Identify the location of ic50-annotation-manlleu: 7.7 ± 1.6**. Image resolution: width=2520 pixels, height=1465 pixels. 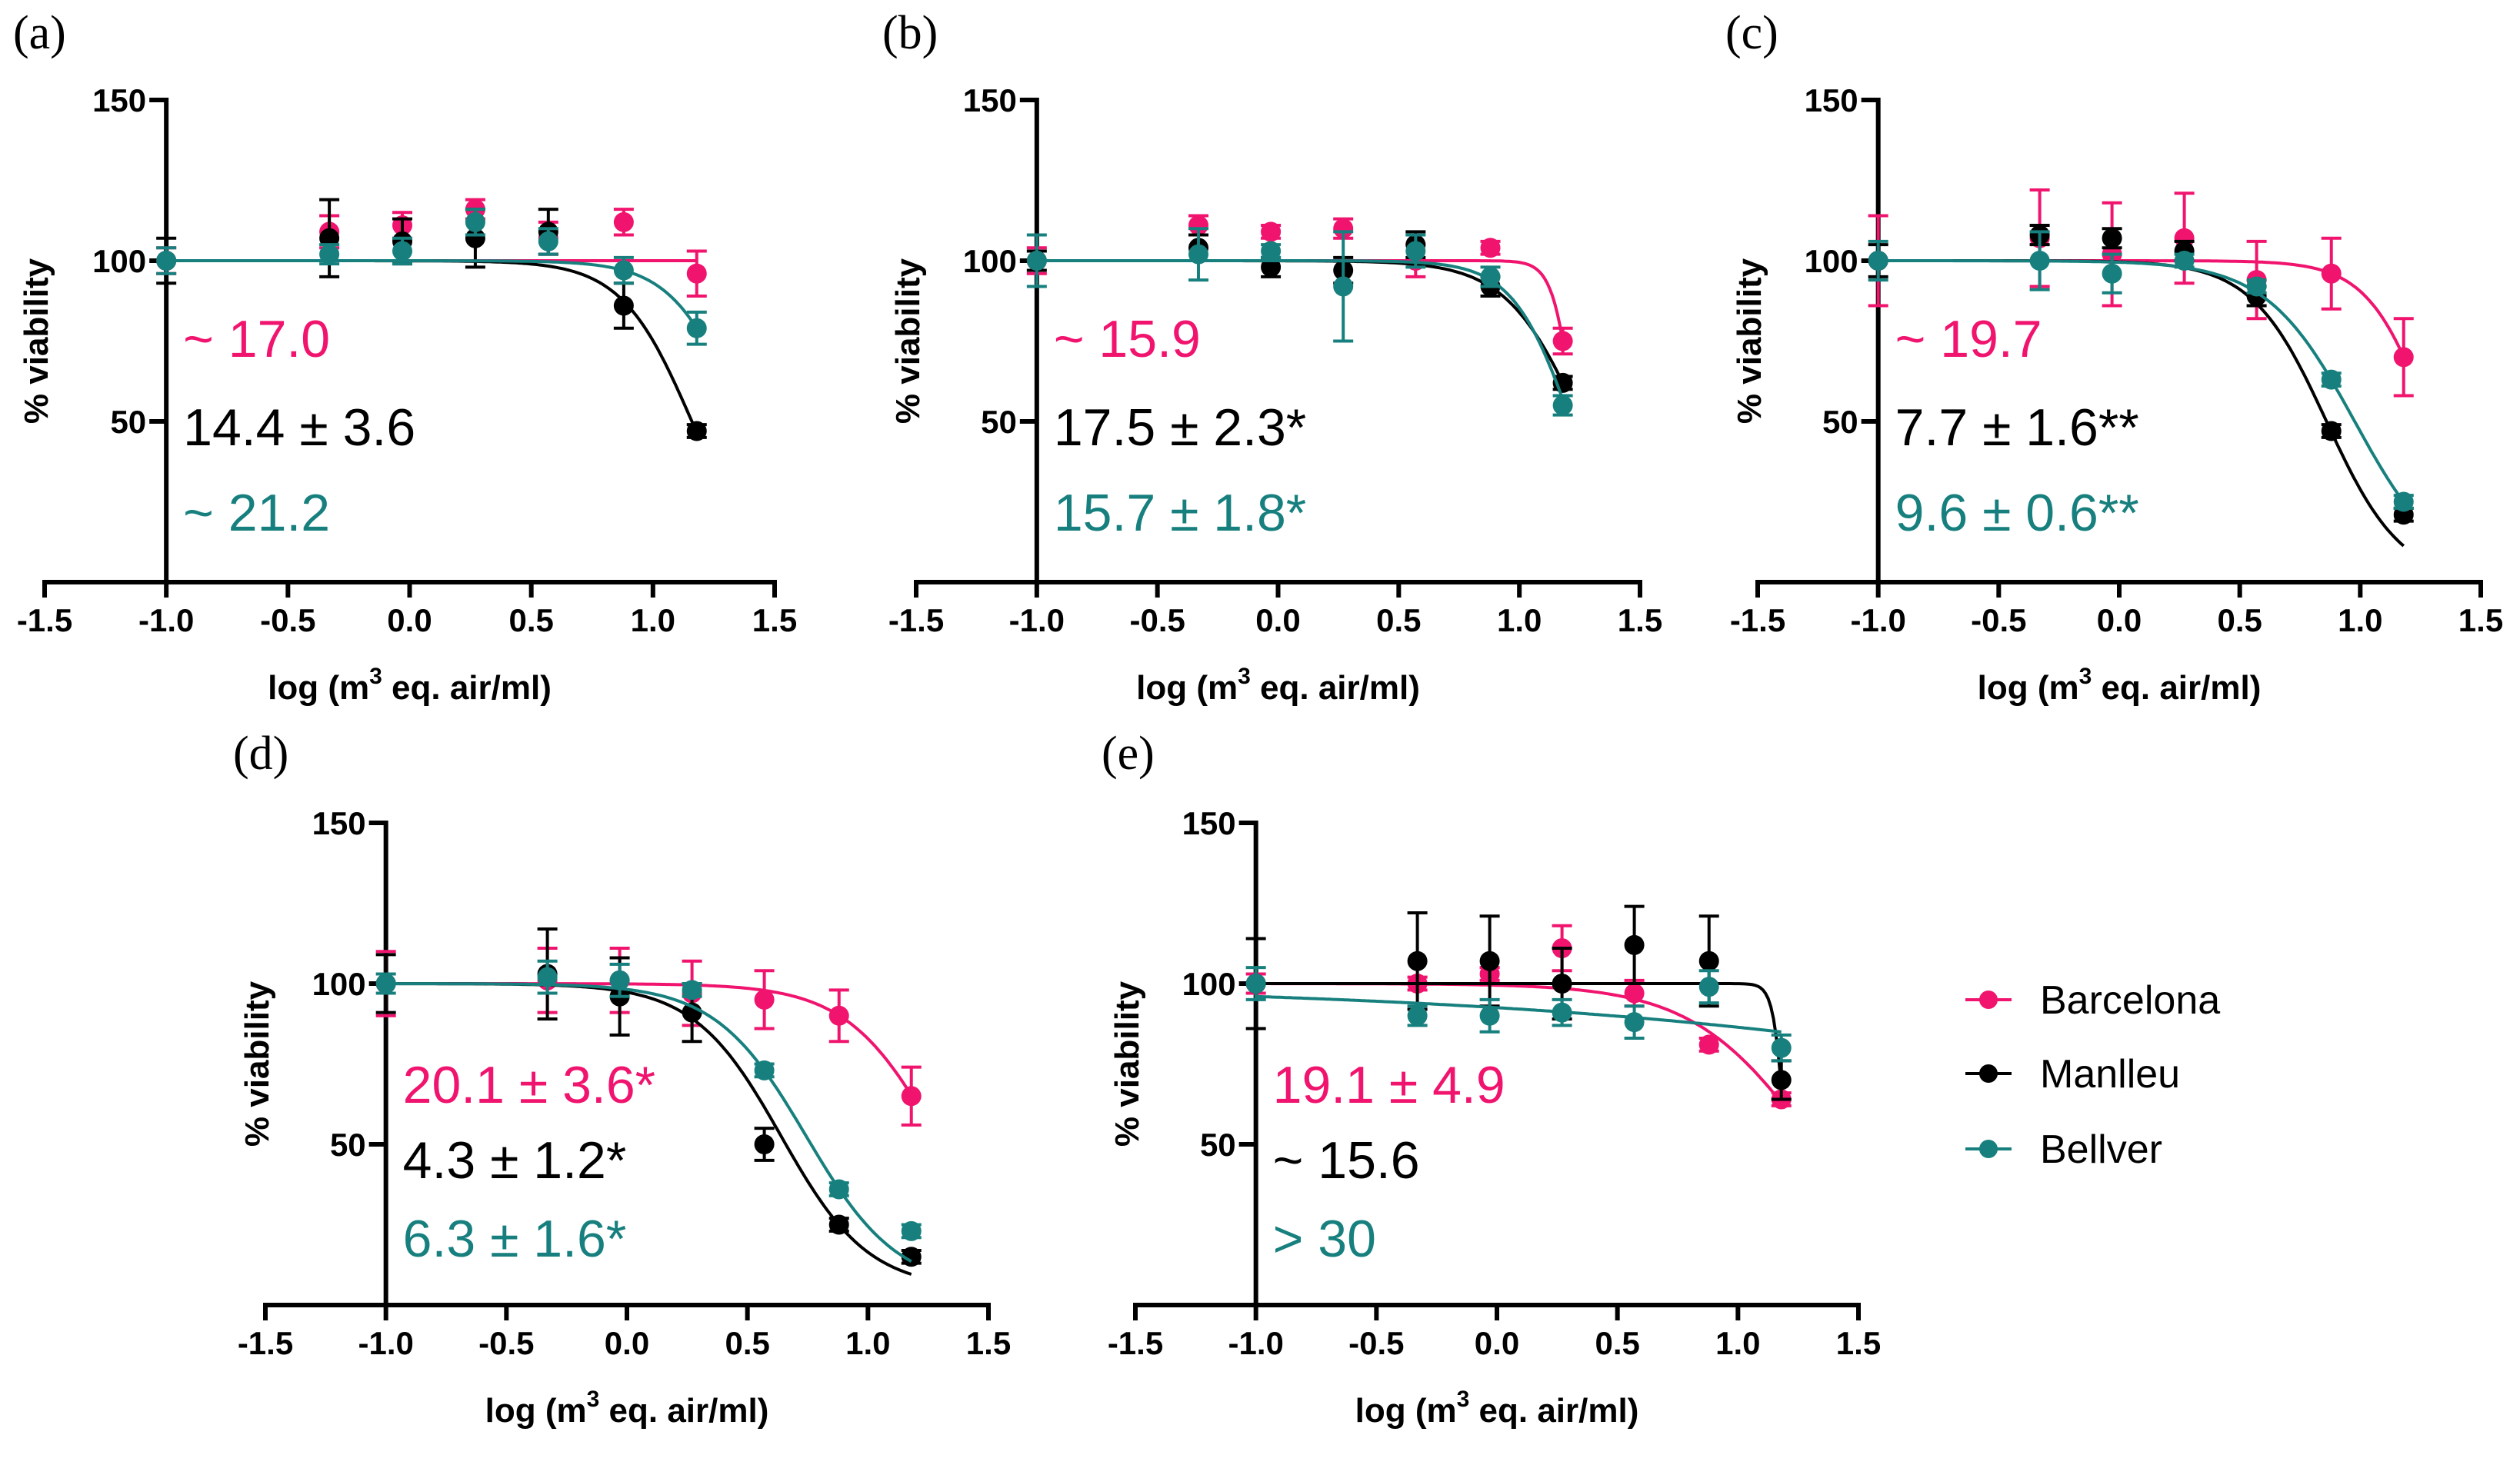
(2017, 427).